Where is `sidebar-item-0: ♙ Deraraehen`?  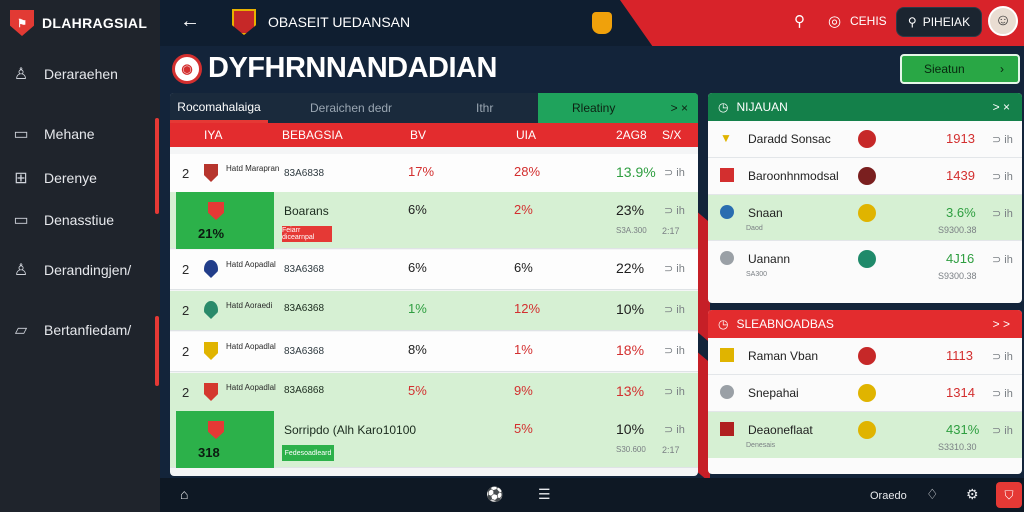 sidebar-item-0: ♙ Deraraehen is located at coordinates (65, 74).